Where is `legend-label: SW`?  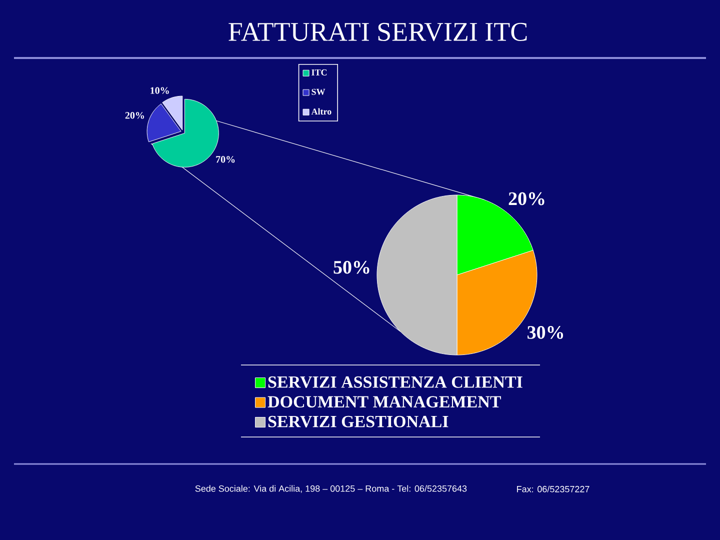
legend-label: SW is located at coordinates (319, 91).